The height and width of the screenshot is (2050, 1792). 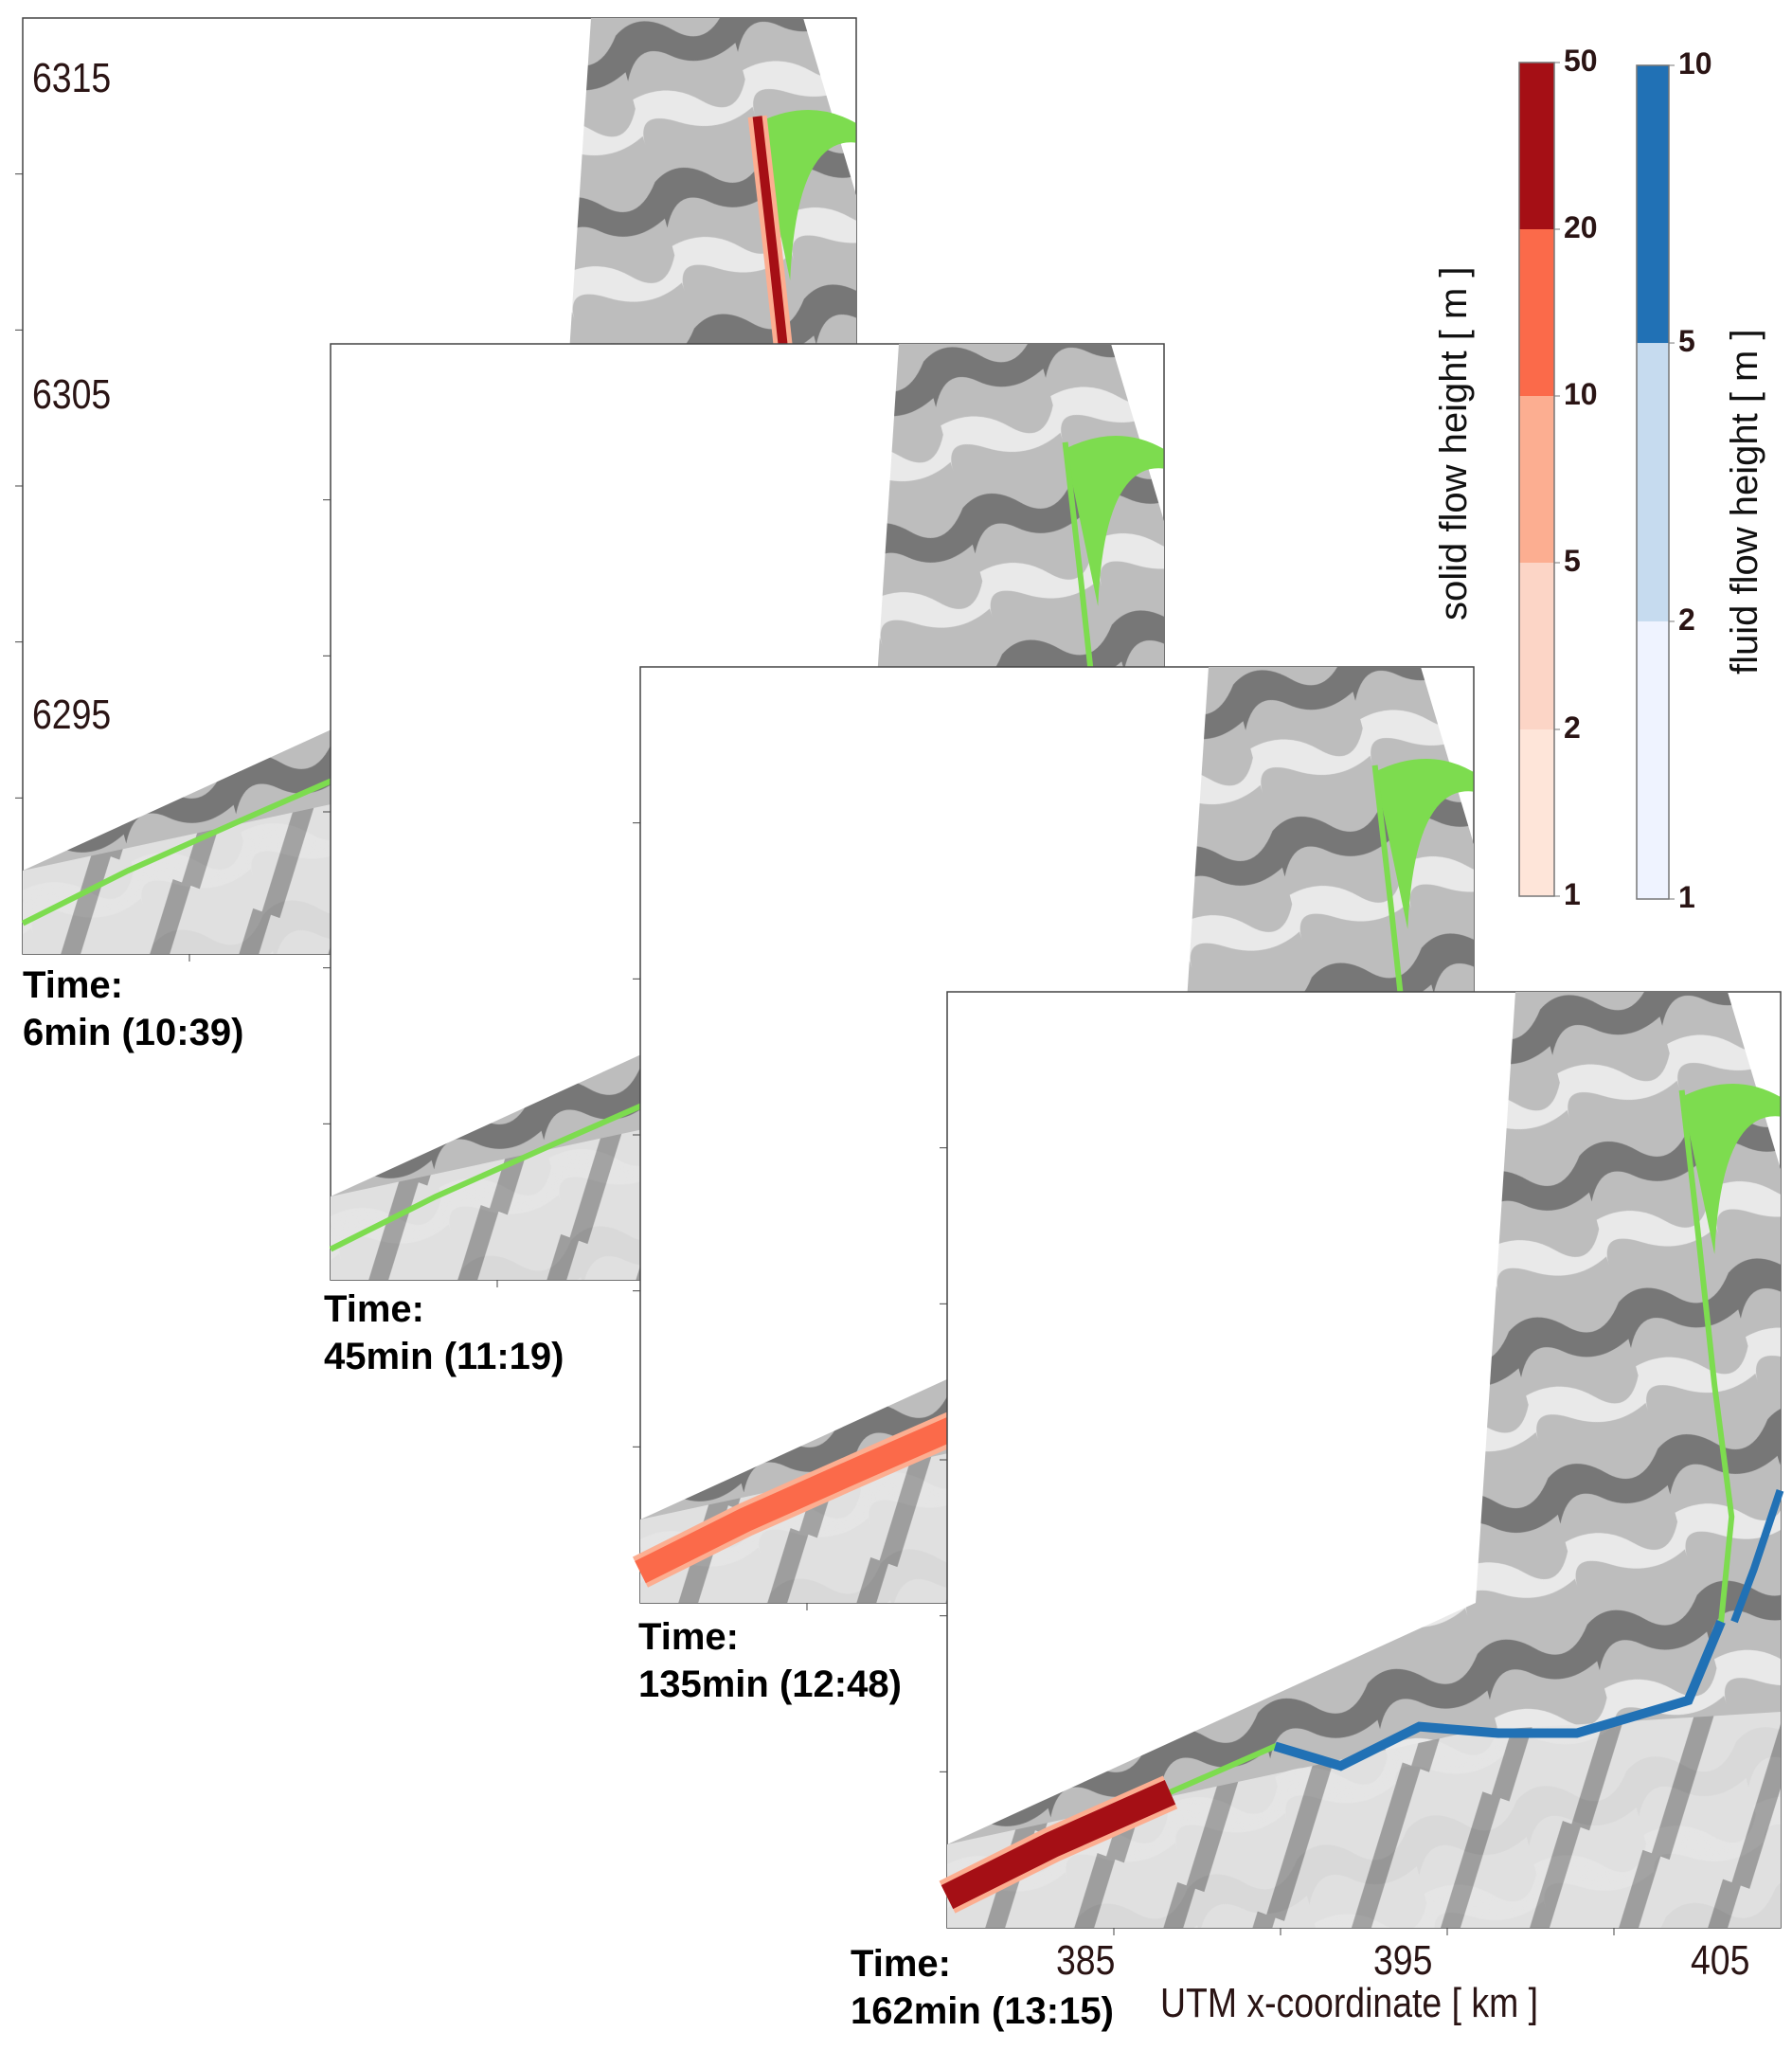 I want to click on x-axis-label: UTM x-coordinate [ km ], so click(x=1349, y=2003).